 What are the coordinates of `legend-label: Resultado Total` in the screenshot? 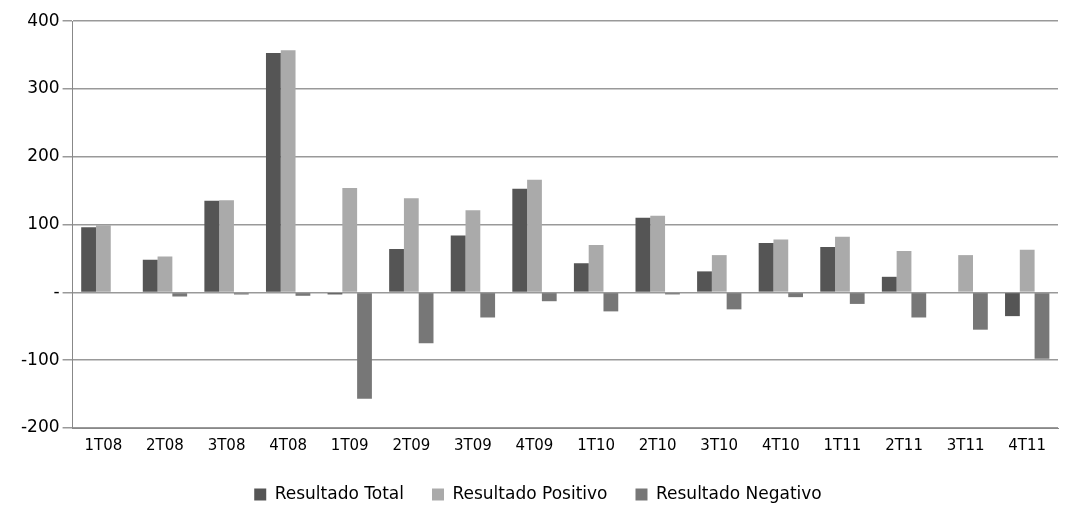 It's located at (339, 492).